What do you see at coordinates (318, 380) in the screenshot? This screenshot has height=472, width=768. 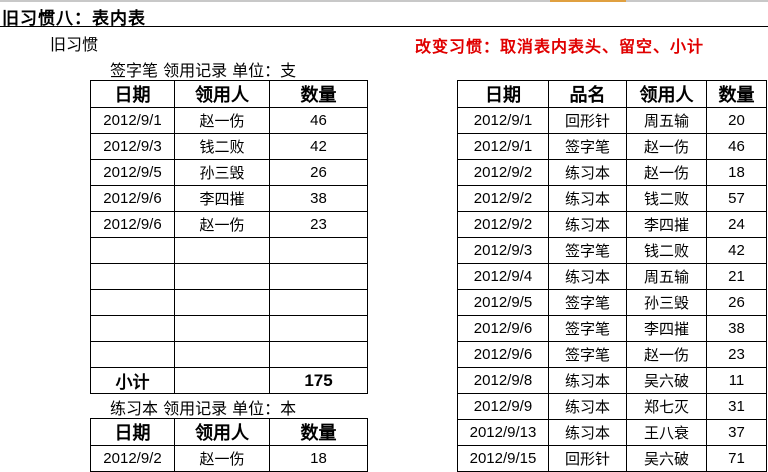 I see `subtotal-value: 175` at bounding box center [318, 380].